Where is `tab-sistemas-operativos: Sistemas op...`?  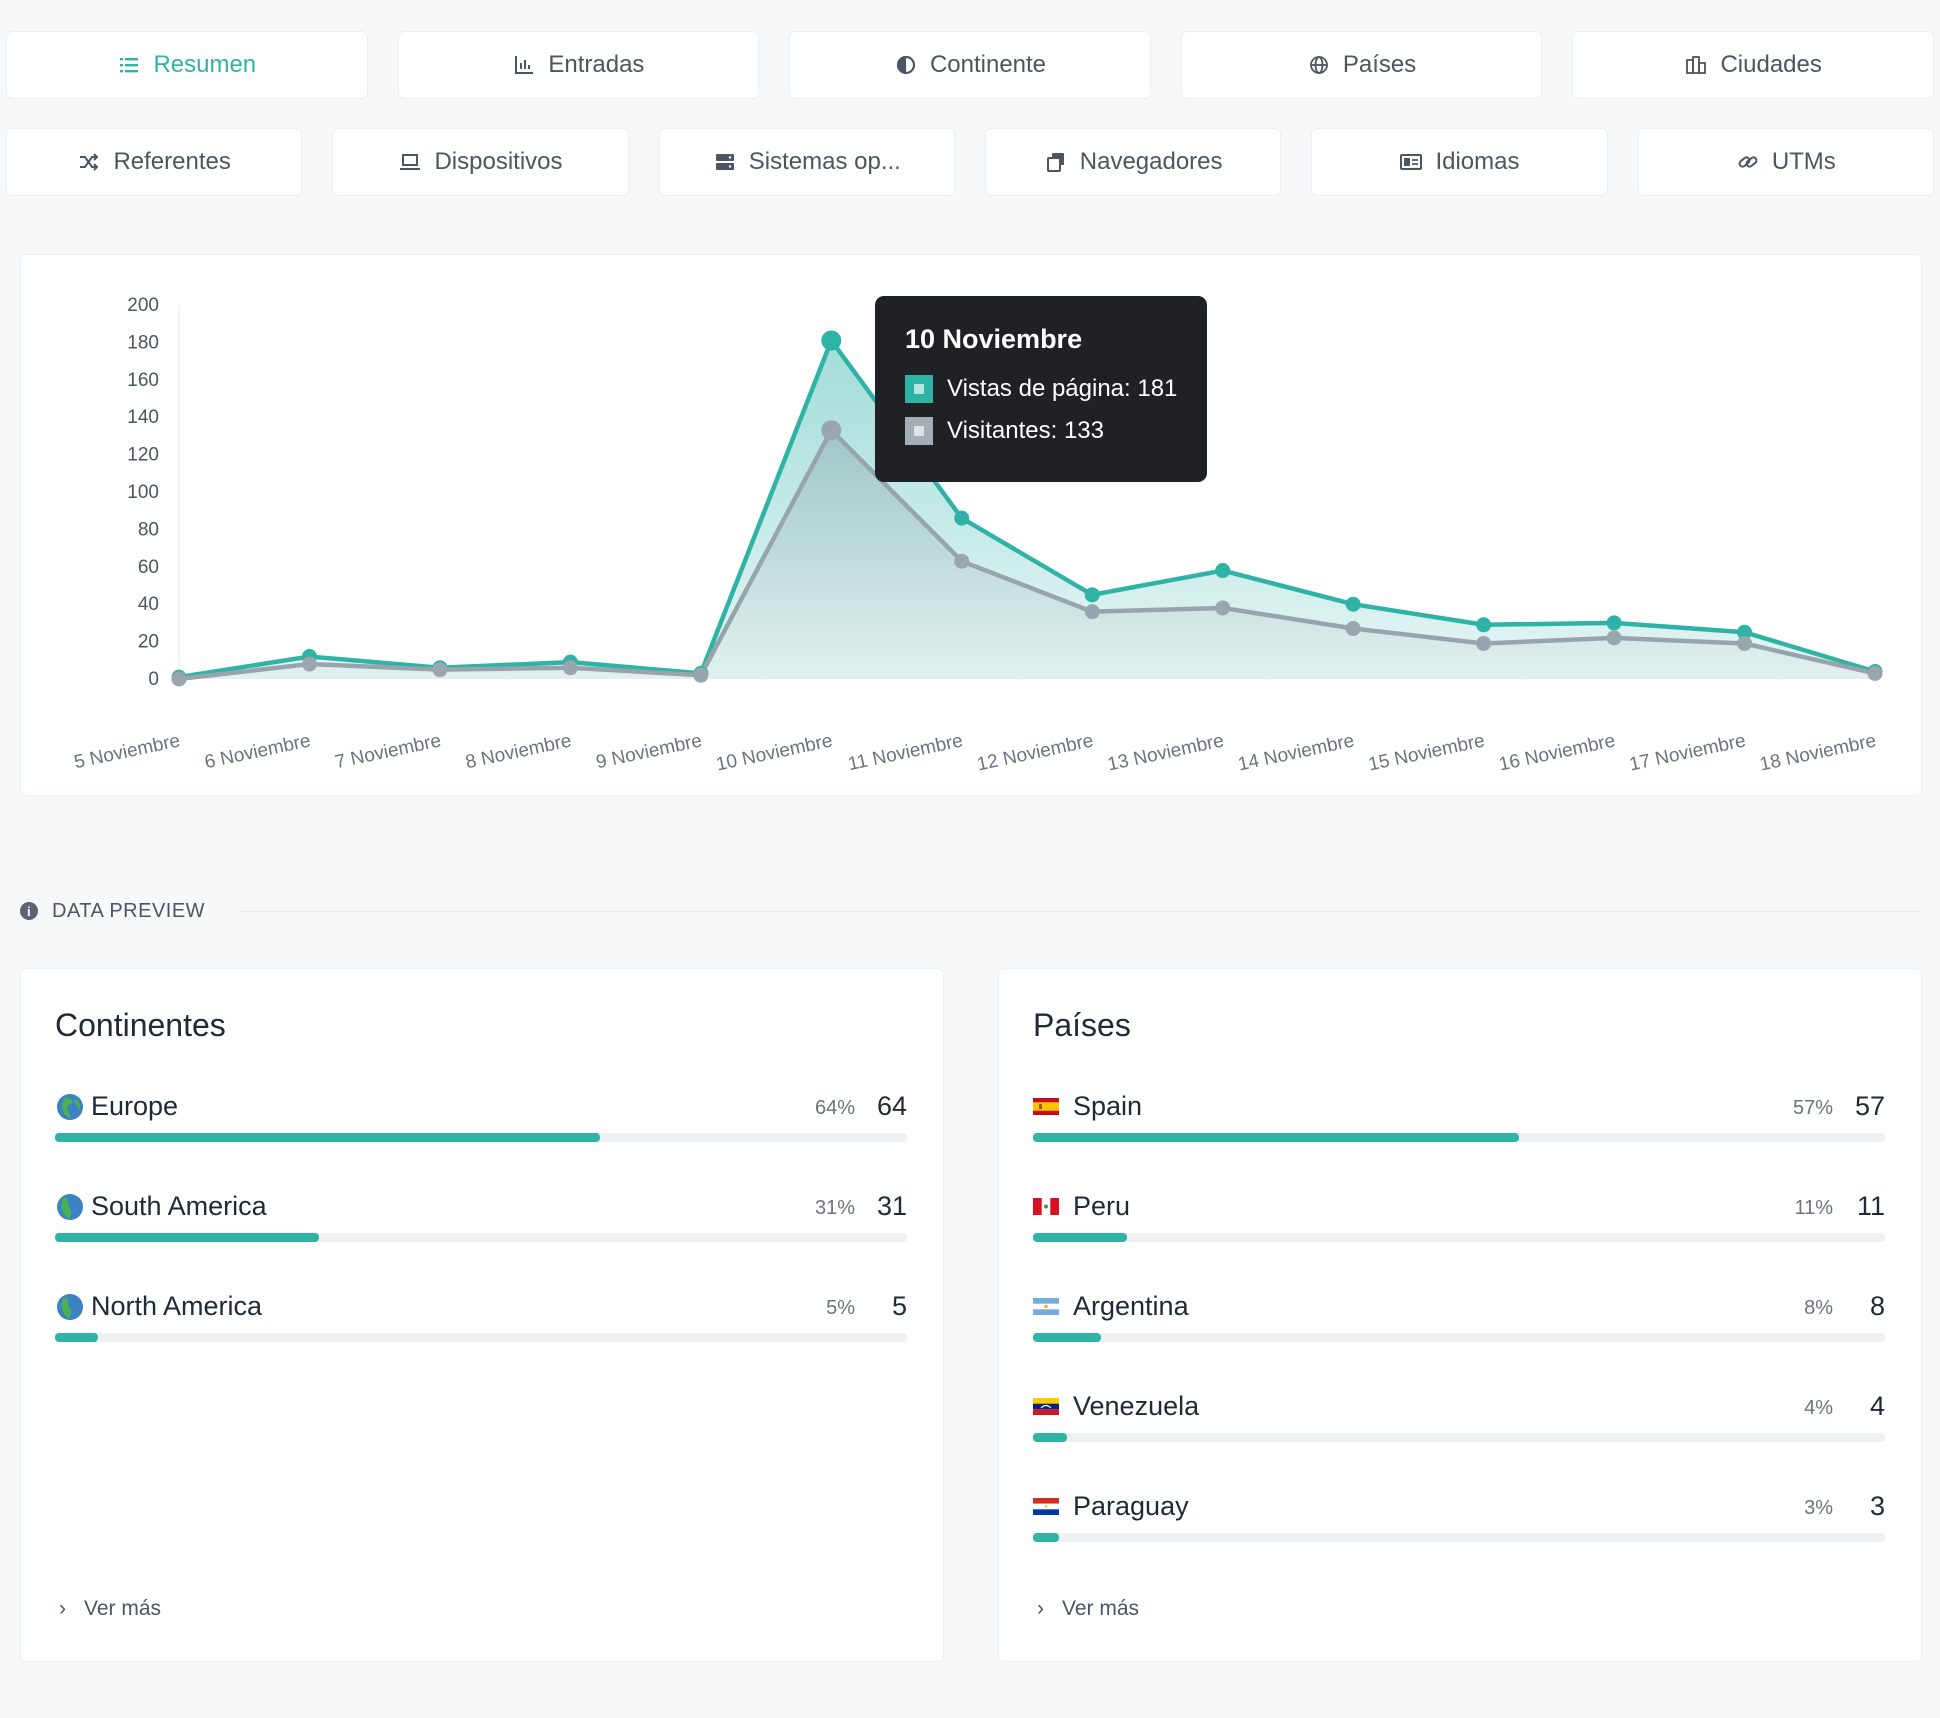
tab-sistemas-operativos: Sistemas op... is located at coordinates (806, 162).